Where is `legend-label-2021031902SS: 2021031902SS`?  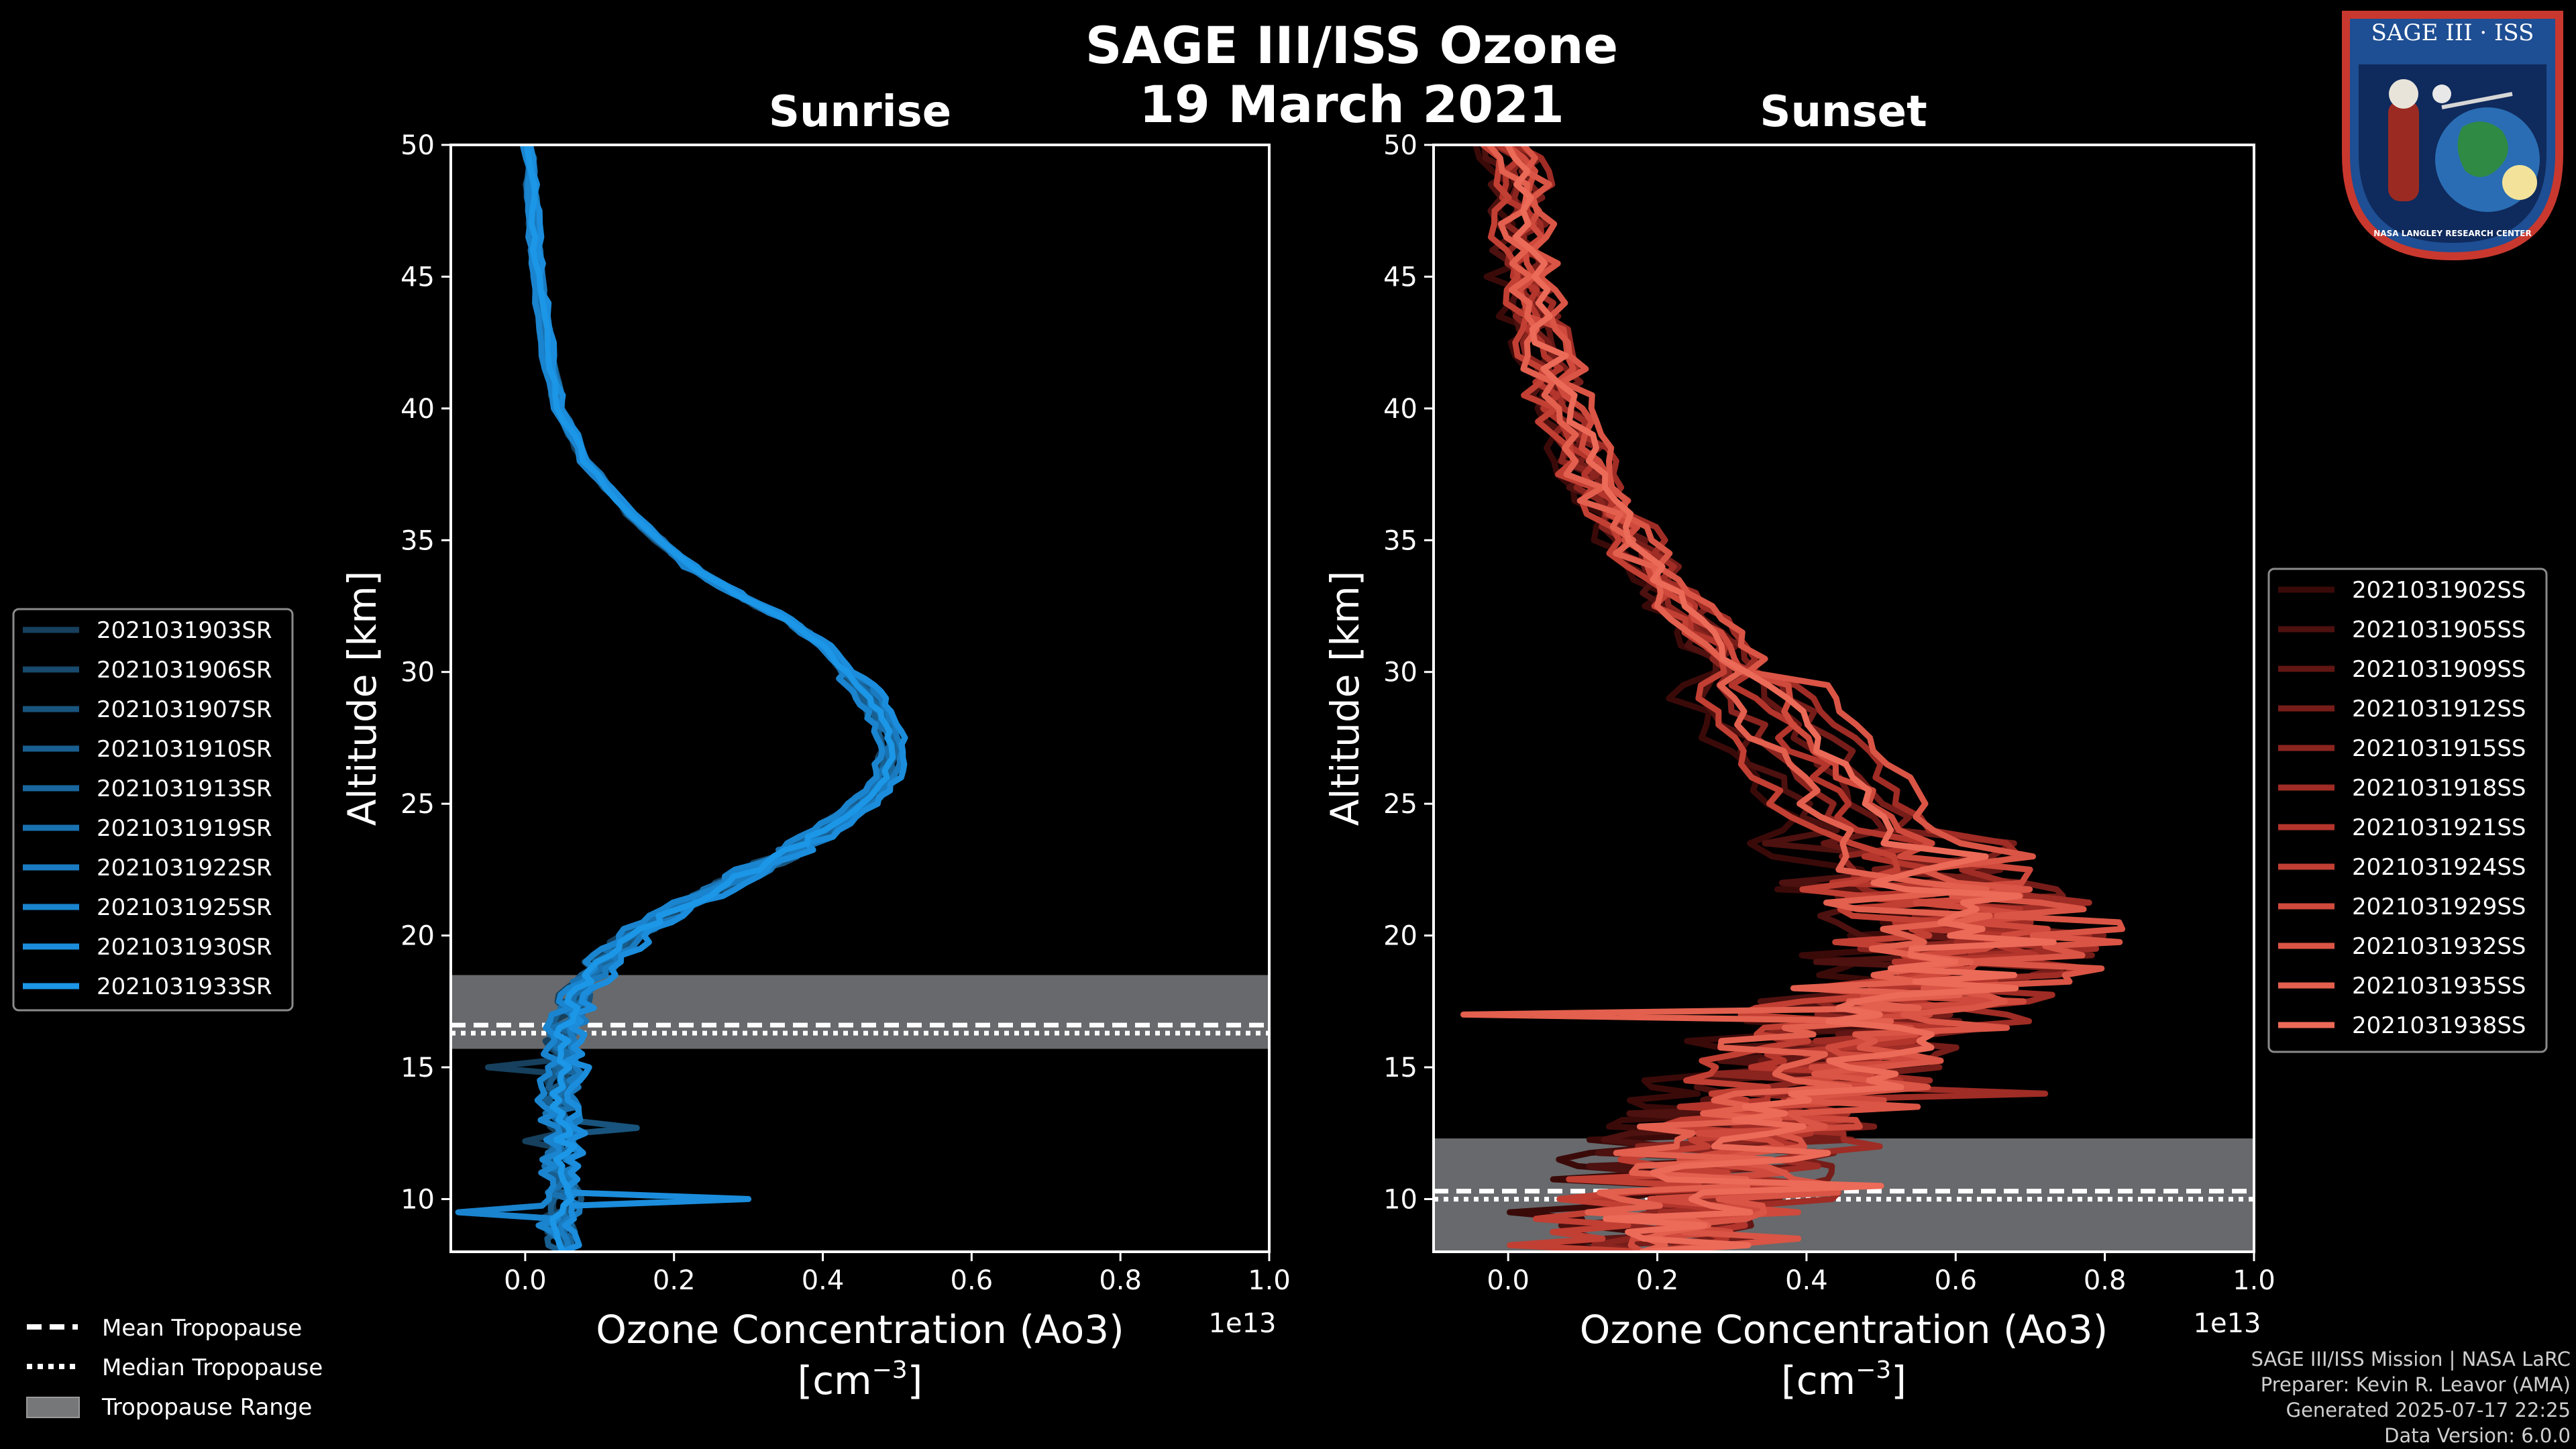
legend-label-2021031902SS: 2021031902SS is located at coordinates (2439, 590).